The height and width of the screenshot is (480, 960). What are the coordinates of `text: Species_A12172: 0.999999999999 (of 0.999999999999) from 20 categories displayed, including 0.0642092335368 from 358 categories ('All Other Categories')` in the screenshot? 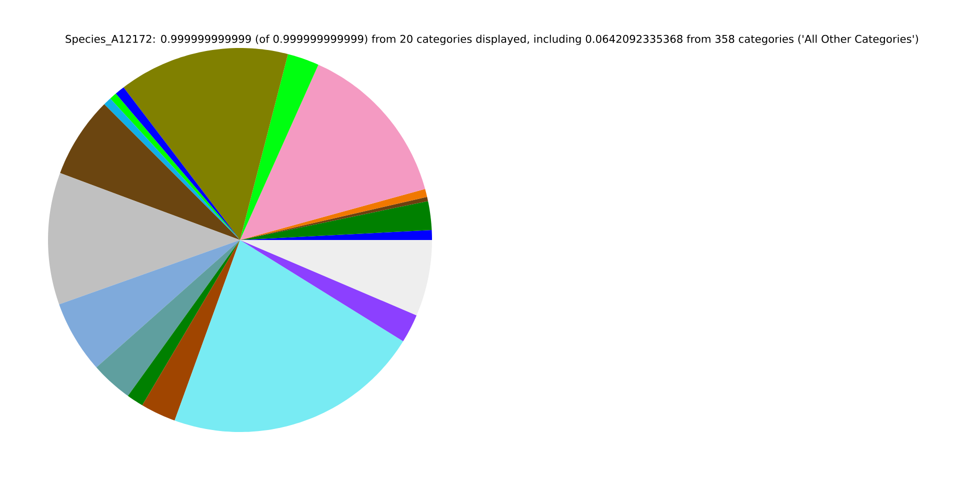 It's located at (492, 40).